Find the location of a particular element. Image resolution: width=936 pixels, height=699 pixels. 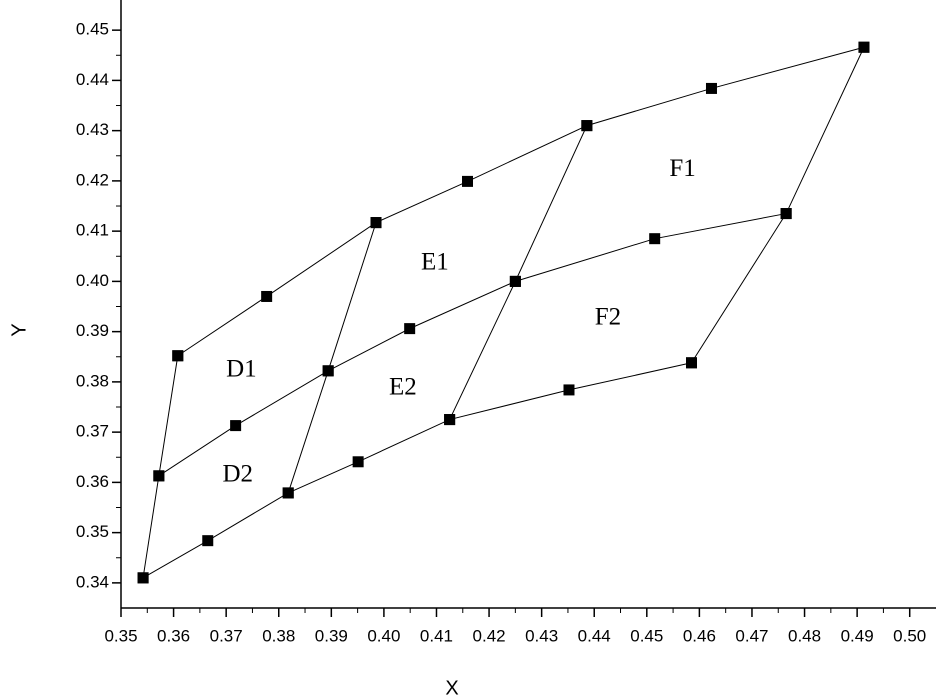

x-tick-label: 0.37 is located at coordinates (226, 635).